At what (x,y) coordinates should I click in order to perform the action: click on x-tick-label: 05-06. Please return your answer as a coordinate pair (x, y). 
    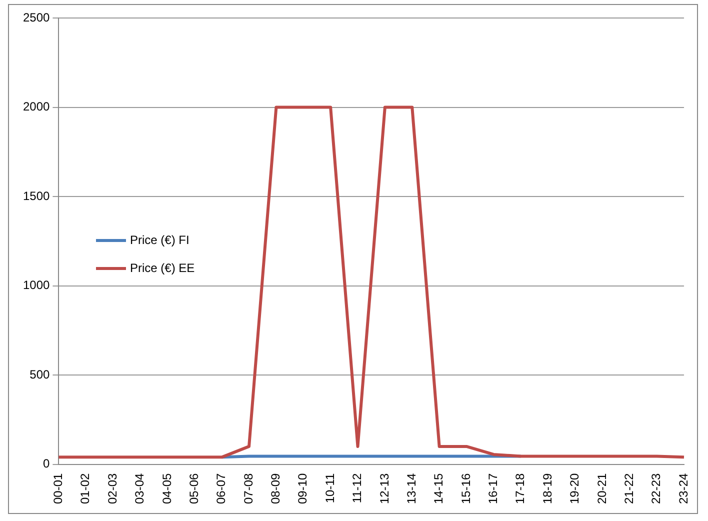
    Looking at the image, I should click on (193, 488).